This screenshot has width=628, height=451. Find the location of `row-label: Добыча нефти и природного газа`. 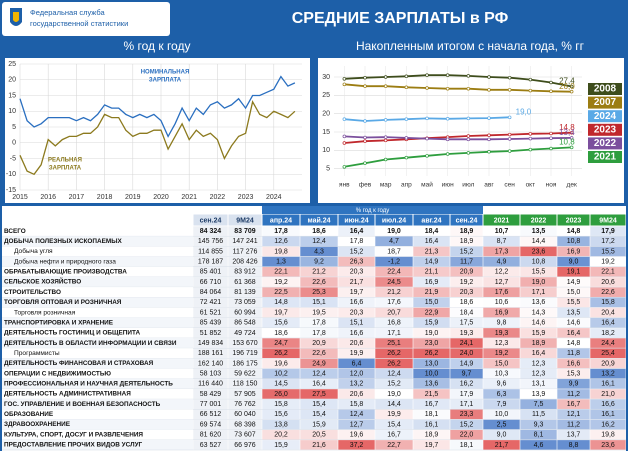

row-label: Добыча нефти и природного газа is located at coordinates (65, 261).